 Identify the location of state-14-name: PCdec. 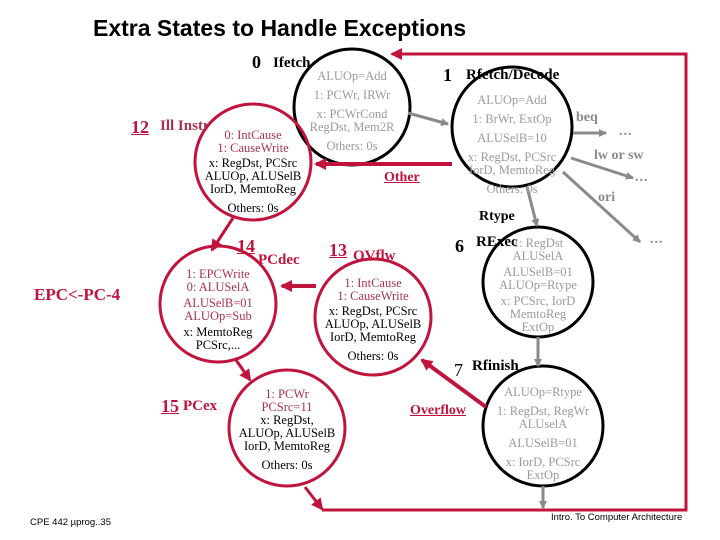
(279, 260).